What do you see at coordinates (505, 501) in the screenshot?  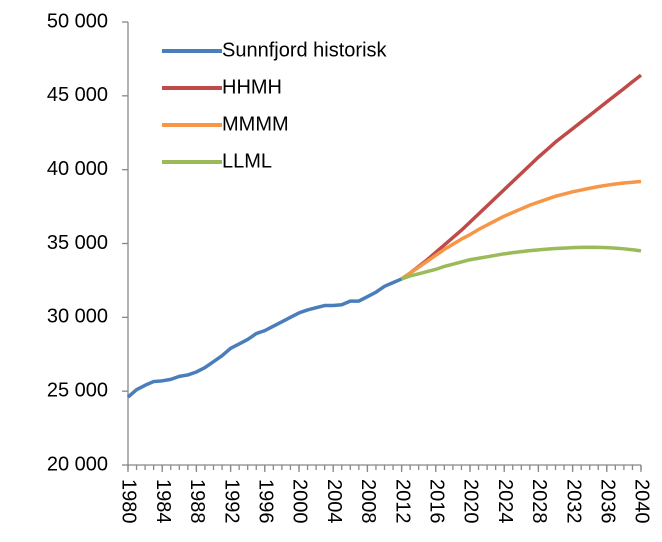 I see `x-tick-label: 2024` at bounding box center [505, 501].